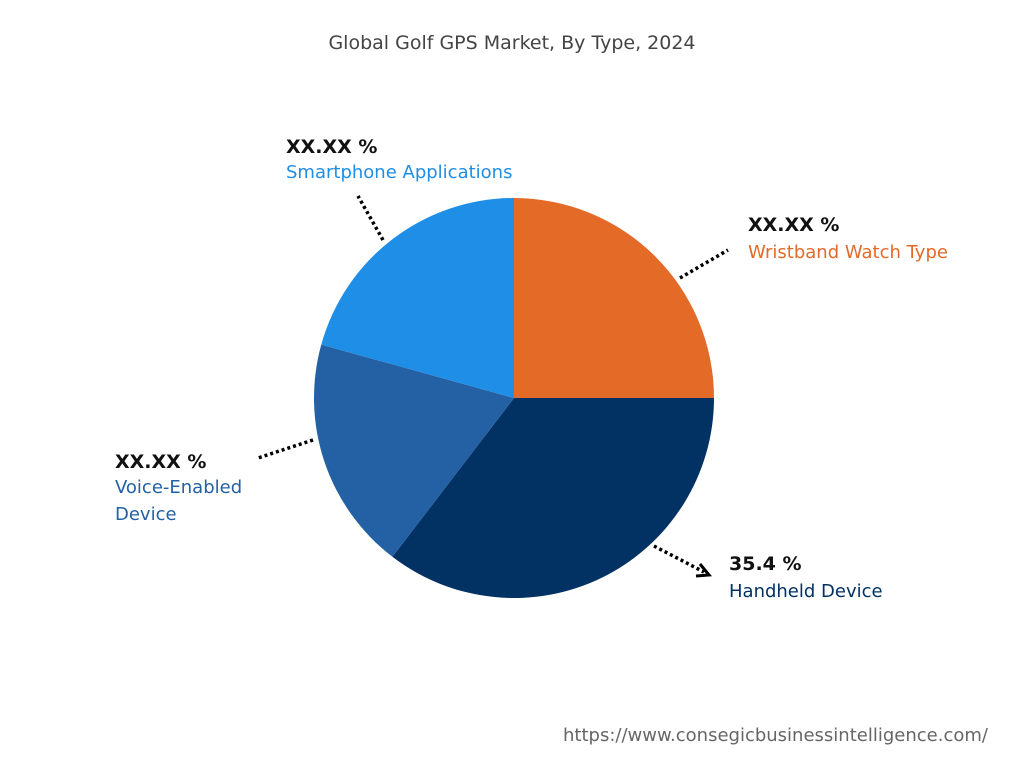 The width and height of the screenshot is (1024, 768). I want to click on label-pct-voice: XX.XX %, so click(161, 462).